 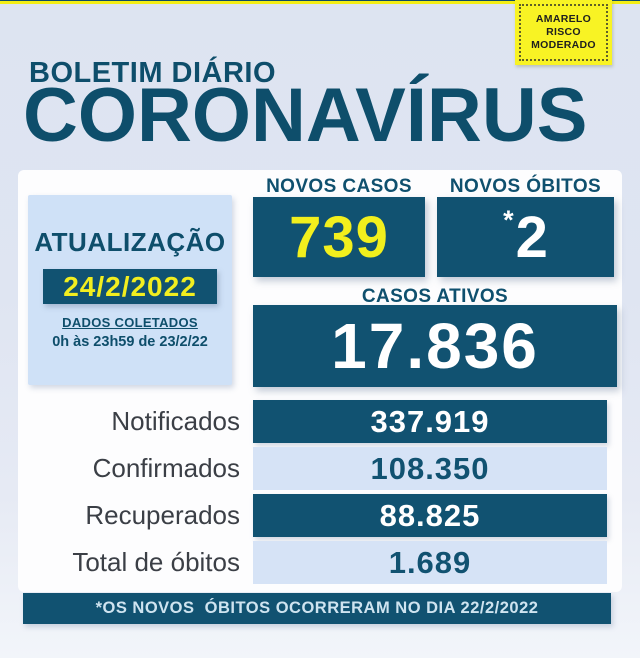 I want to click on new-cases-value: 739, so click(x=339, y=237).